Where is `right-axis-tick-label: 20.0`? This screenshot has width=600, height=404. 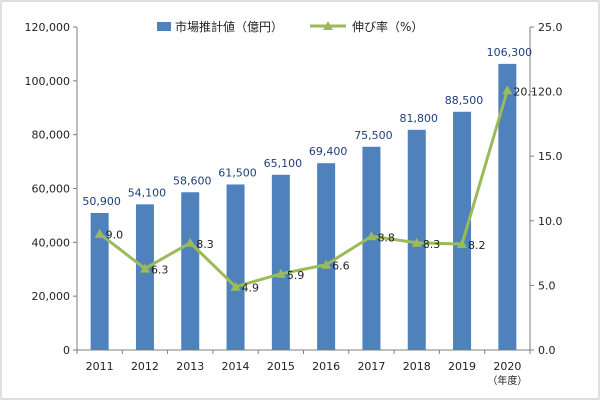
right-axis-tick-label: 20.0 is located at coordinates (550, 92).